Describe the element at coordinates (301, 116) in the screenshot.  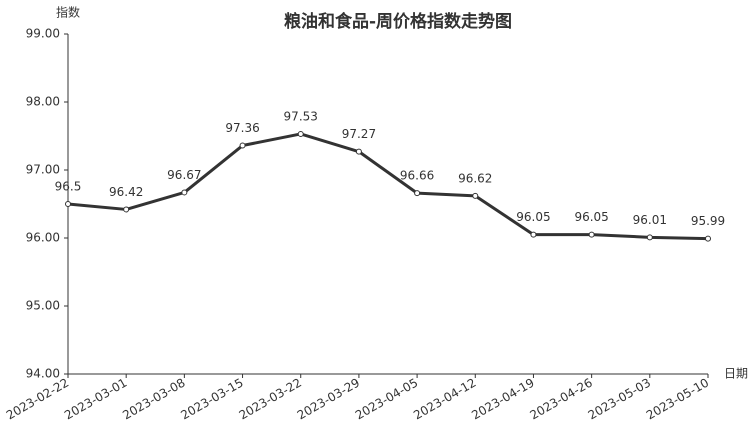
I see `data-label: 97.53` at that location.